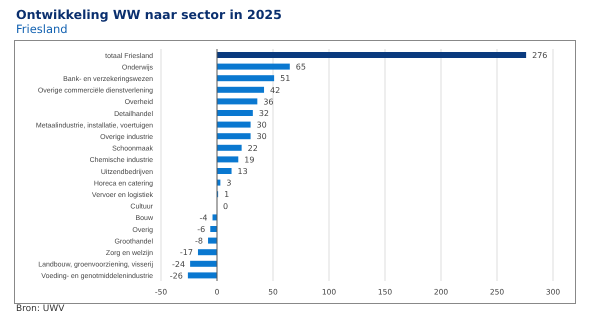 The width and height of the screenshot is (600, 333). What do you see at coordinates (253, 148) in the screenshot?
I see `data-label: 22` at bounding box center [253, 148].